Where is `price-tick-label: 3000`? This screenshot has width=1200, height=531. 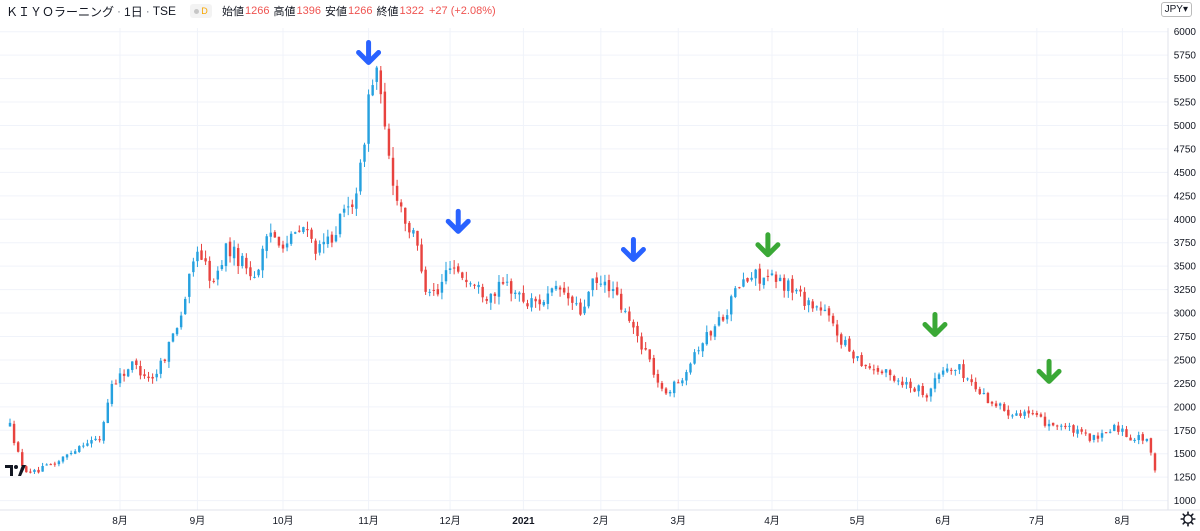
price-tick-label: 3000 is located at coordinates (1185, 314).